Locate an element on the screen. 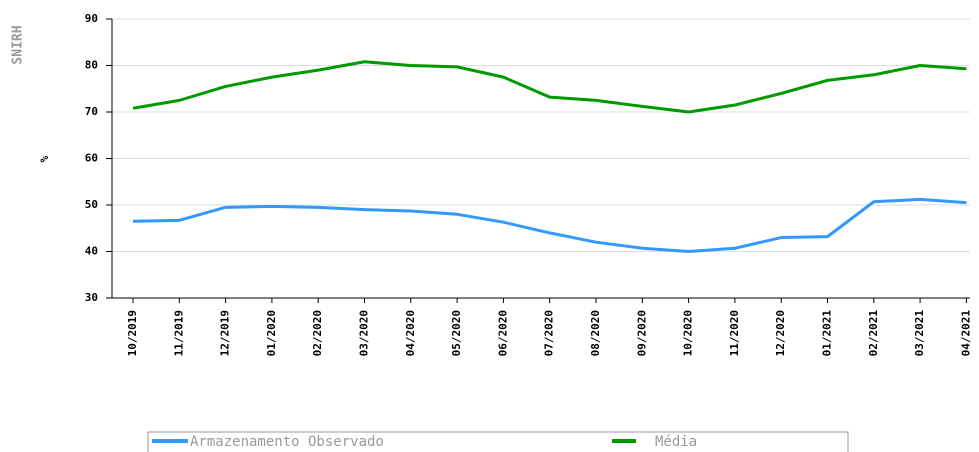 The image size is (979, 452). x-tick-label: 02/2021 is located at coordinates (873, 333).